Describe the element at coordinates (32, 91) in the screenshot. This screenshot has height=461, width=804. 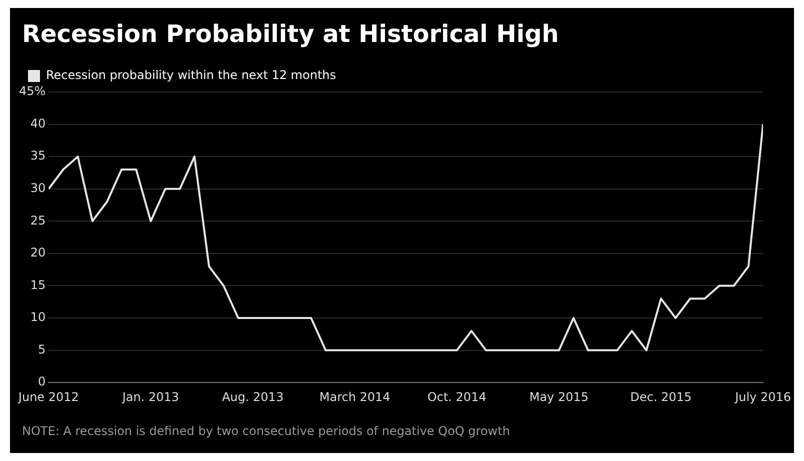
I see `y-tick-label: 45%` at that location.